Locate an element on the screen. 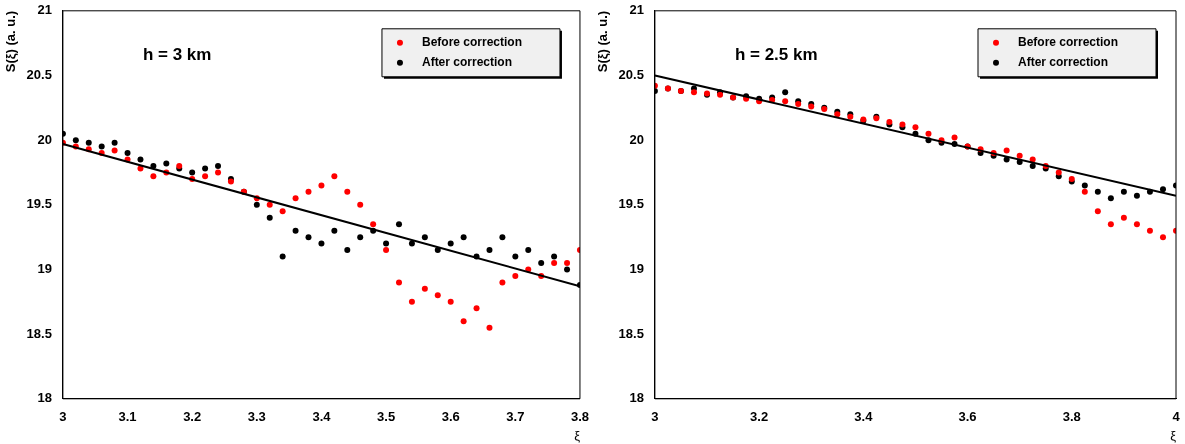 The height and width of the screenshot is (444, 1185). x-tick-label: 3.7 is located at coordinates (515, 417).